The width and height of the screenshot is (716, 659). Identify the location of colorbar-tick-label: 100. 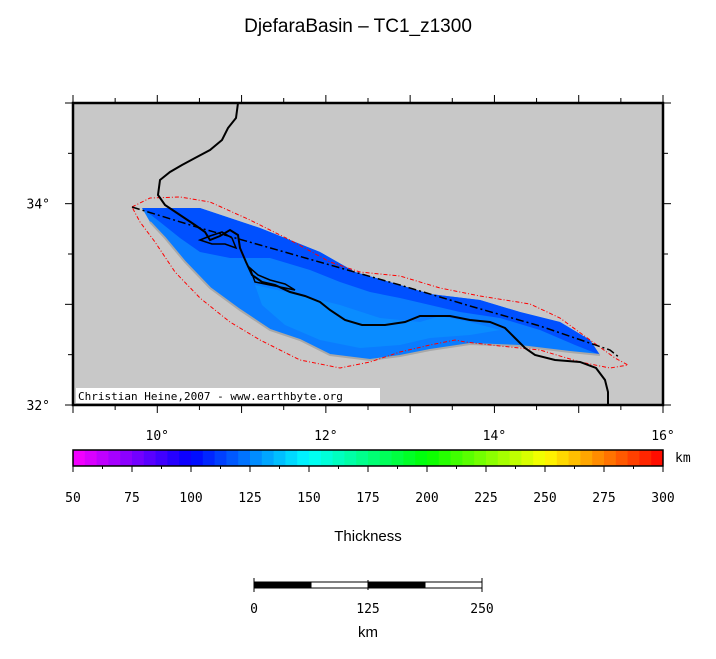
(190, 498).